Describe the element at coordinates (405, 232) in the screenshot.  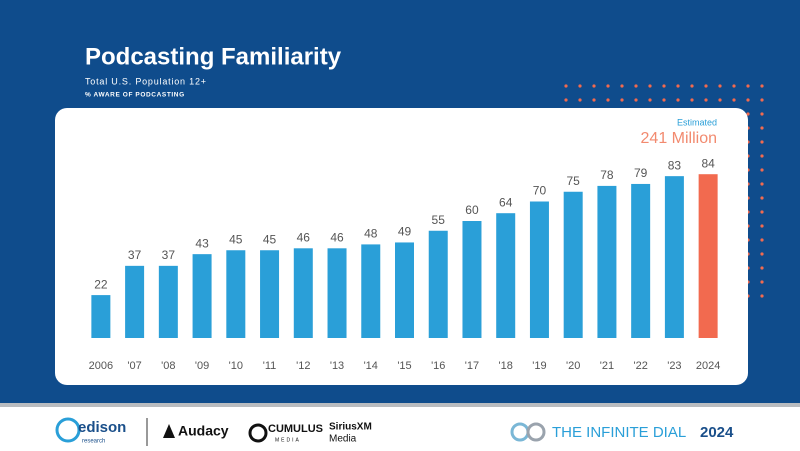
I see `value-label: 49` at that location.